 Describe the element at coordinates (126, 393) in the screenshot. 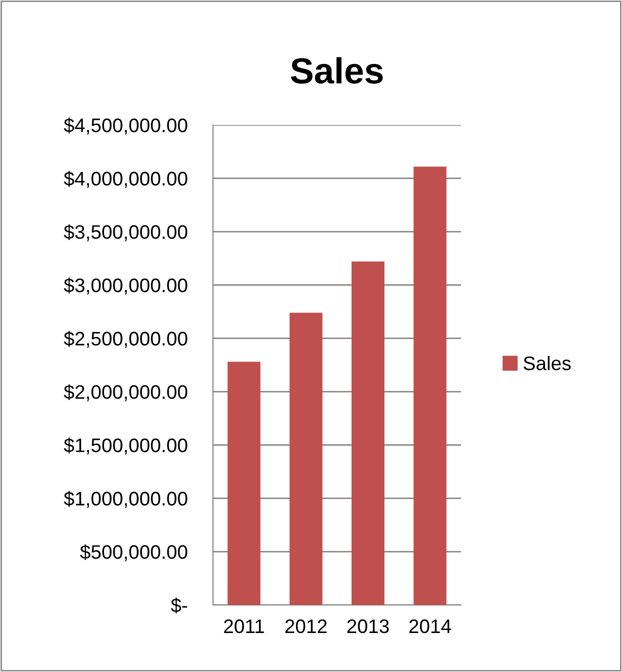

I see `y-tick-label: $2,000,000.00` at that location.